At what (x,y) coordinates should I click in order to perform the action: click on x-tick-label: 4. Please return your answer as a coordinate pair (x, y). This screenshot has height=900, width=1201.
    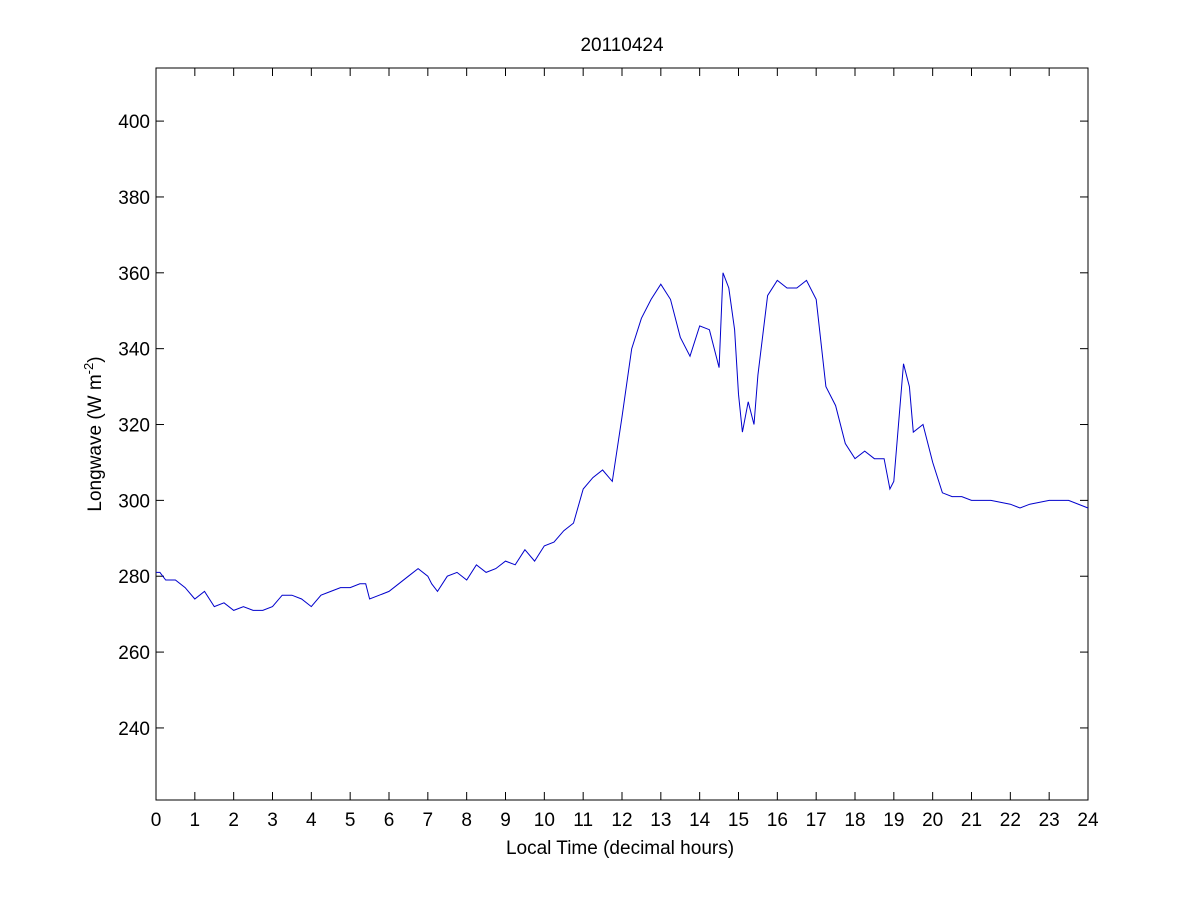
    Looking at the image, I should click on (311, 820).